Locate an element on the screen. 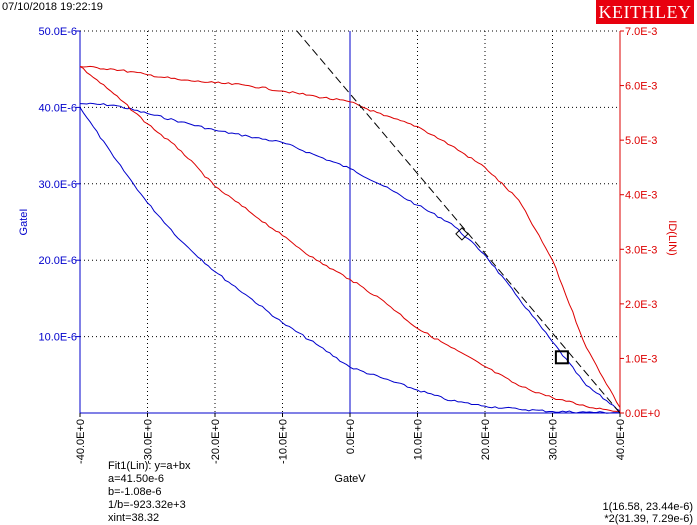 The width and height of the screenshot is (697, 525). y-tick-label: 50.0E-6 is located at coordinates (57, 32).